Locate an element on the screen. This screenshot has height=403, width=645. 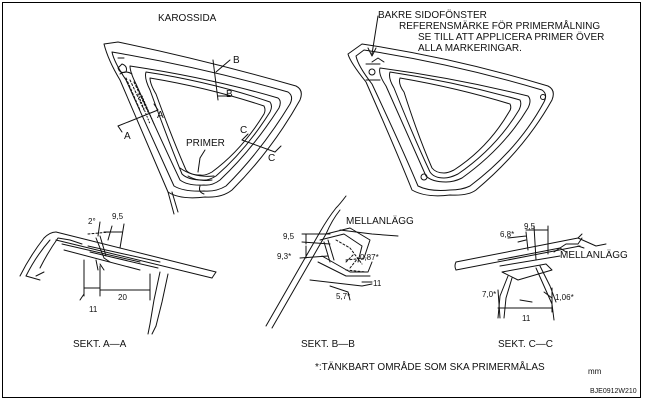
section-b-title: SEKT. B—B is located at coordinates (328, 344).